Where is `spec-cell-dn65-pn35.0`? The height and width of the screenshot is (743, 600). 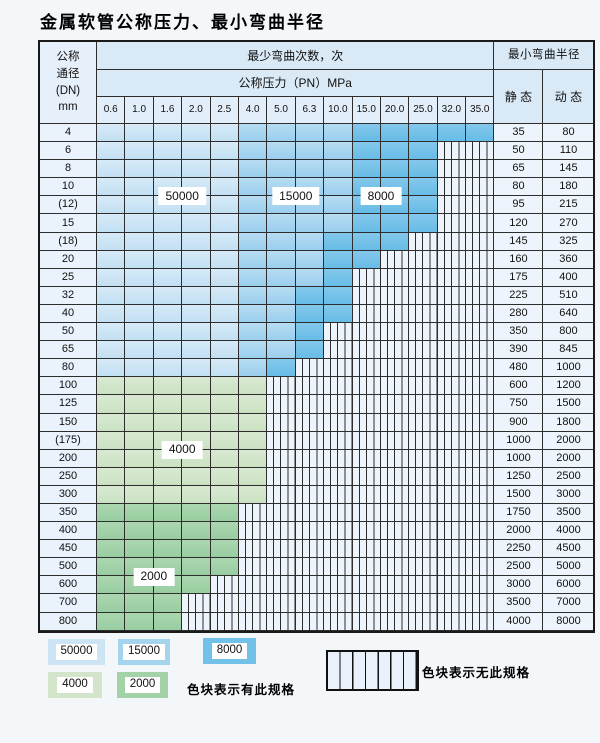
spec-cell-dn65-pn35.0 is located at coordinates (480, 350).